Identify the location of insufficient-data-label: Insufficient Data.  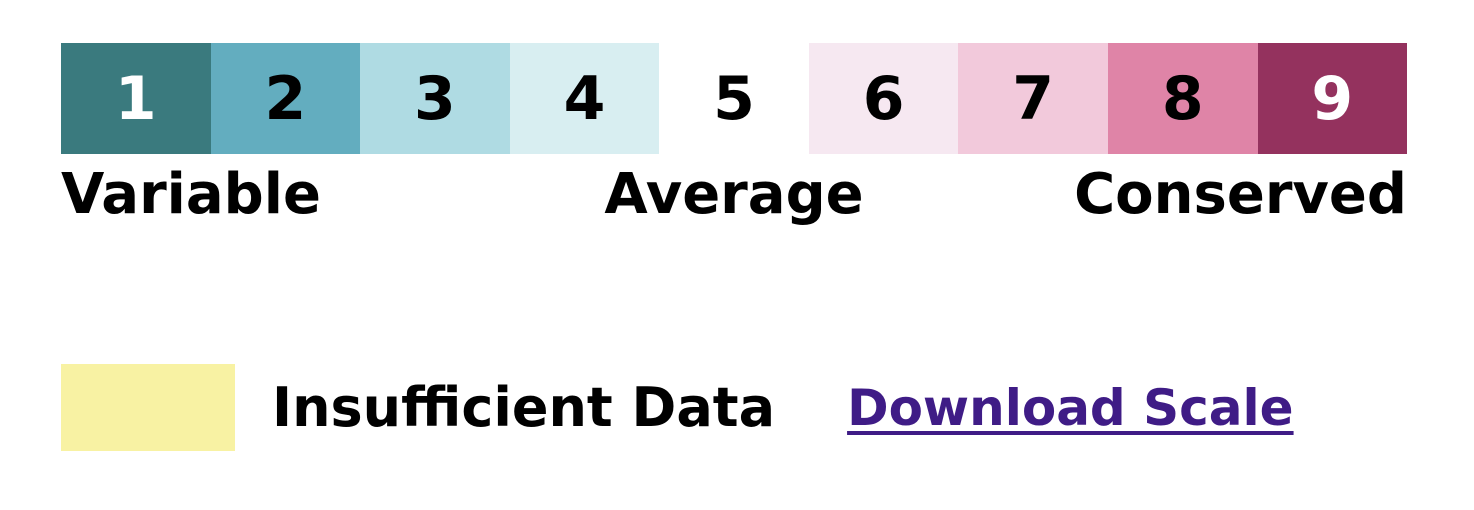
(524, 407).